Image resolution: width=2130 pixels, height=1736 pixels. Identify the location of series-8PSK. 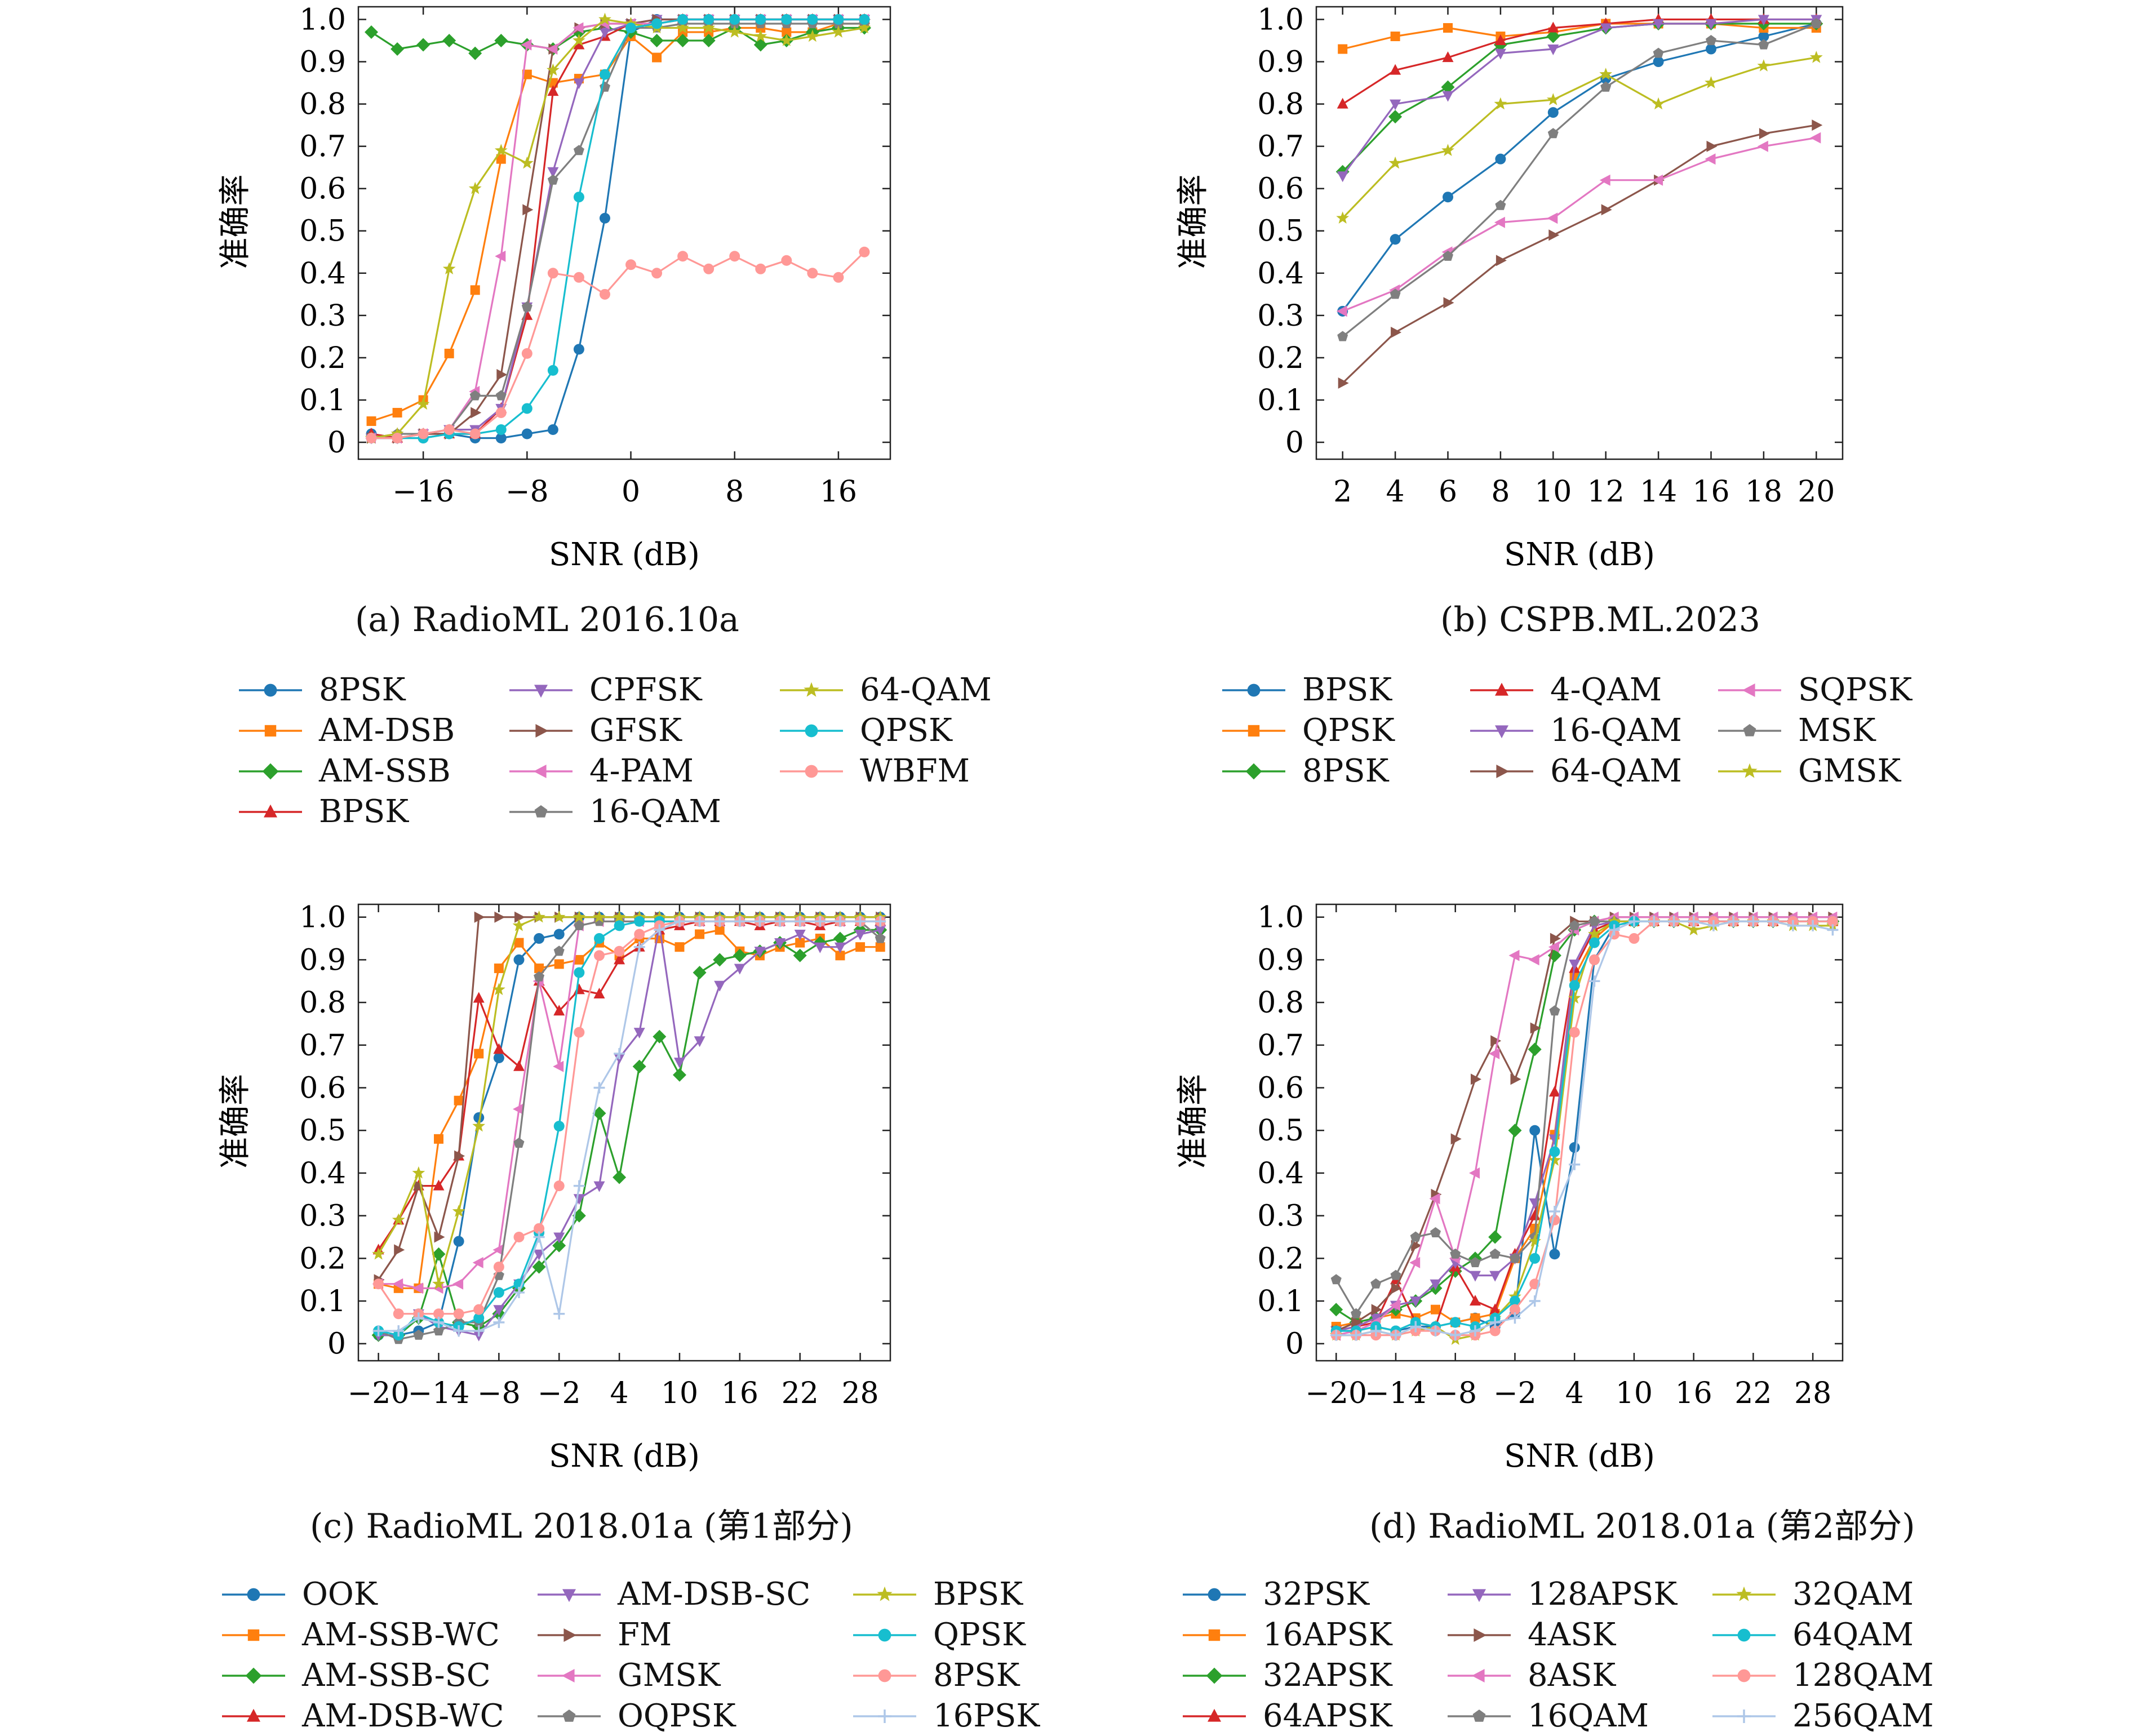
(618, 228).